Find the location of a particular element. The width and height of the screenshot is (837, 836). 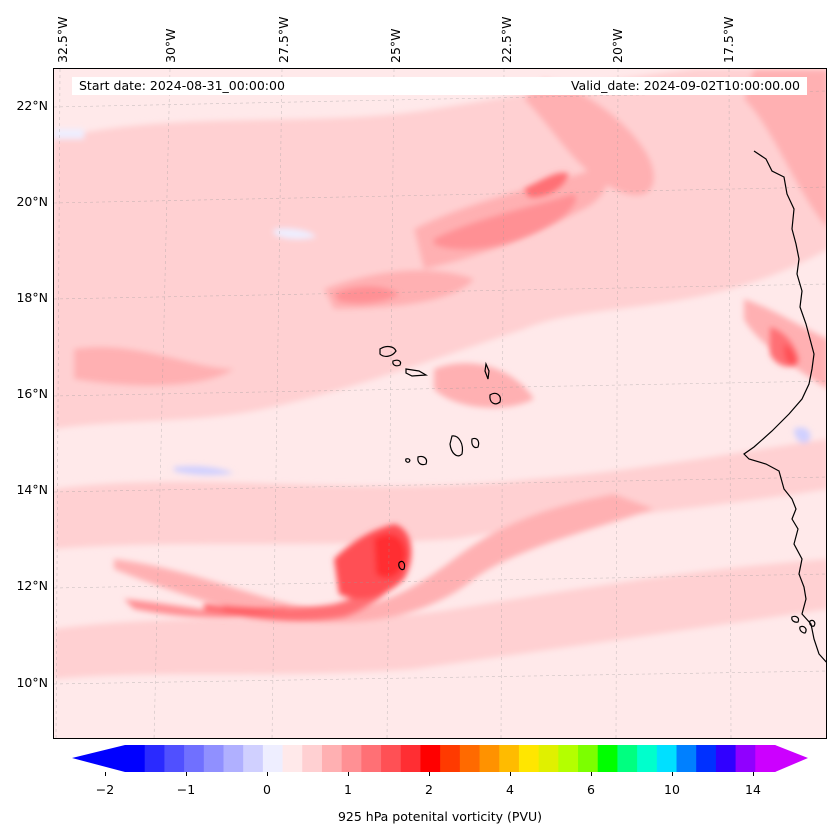

island-sal is located at coordinates (487, 370).